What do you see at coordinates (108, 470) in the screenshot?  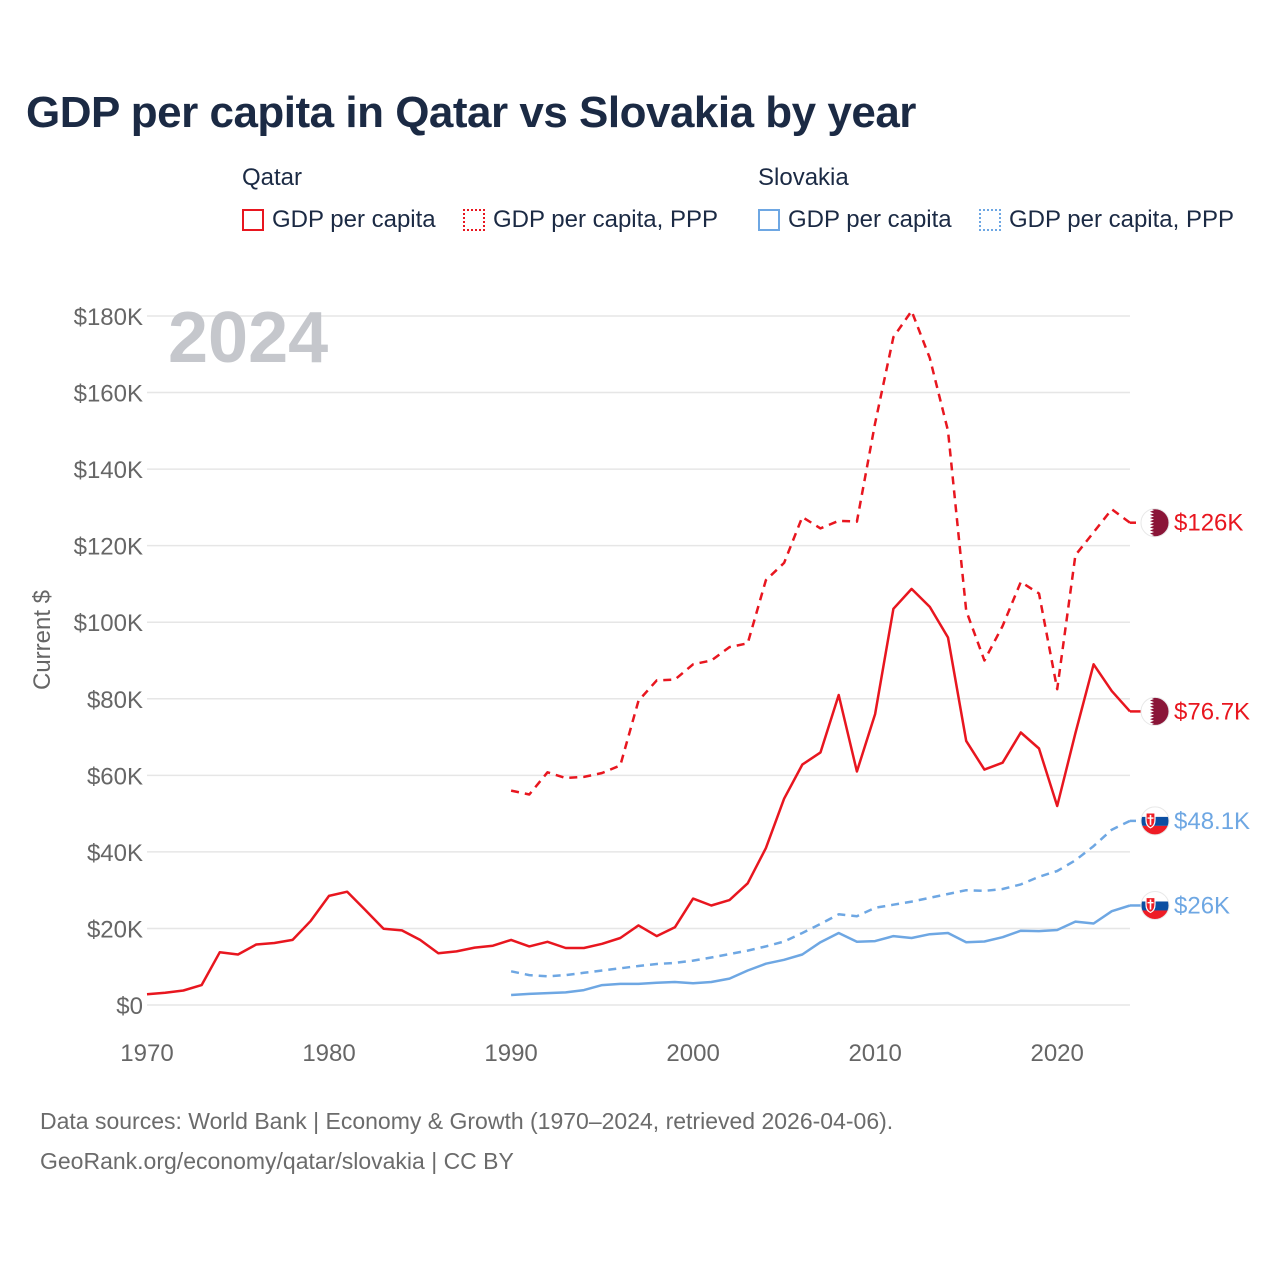 I see `y-tick-label: $140K` at bounding box center [108, 470].